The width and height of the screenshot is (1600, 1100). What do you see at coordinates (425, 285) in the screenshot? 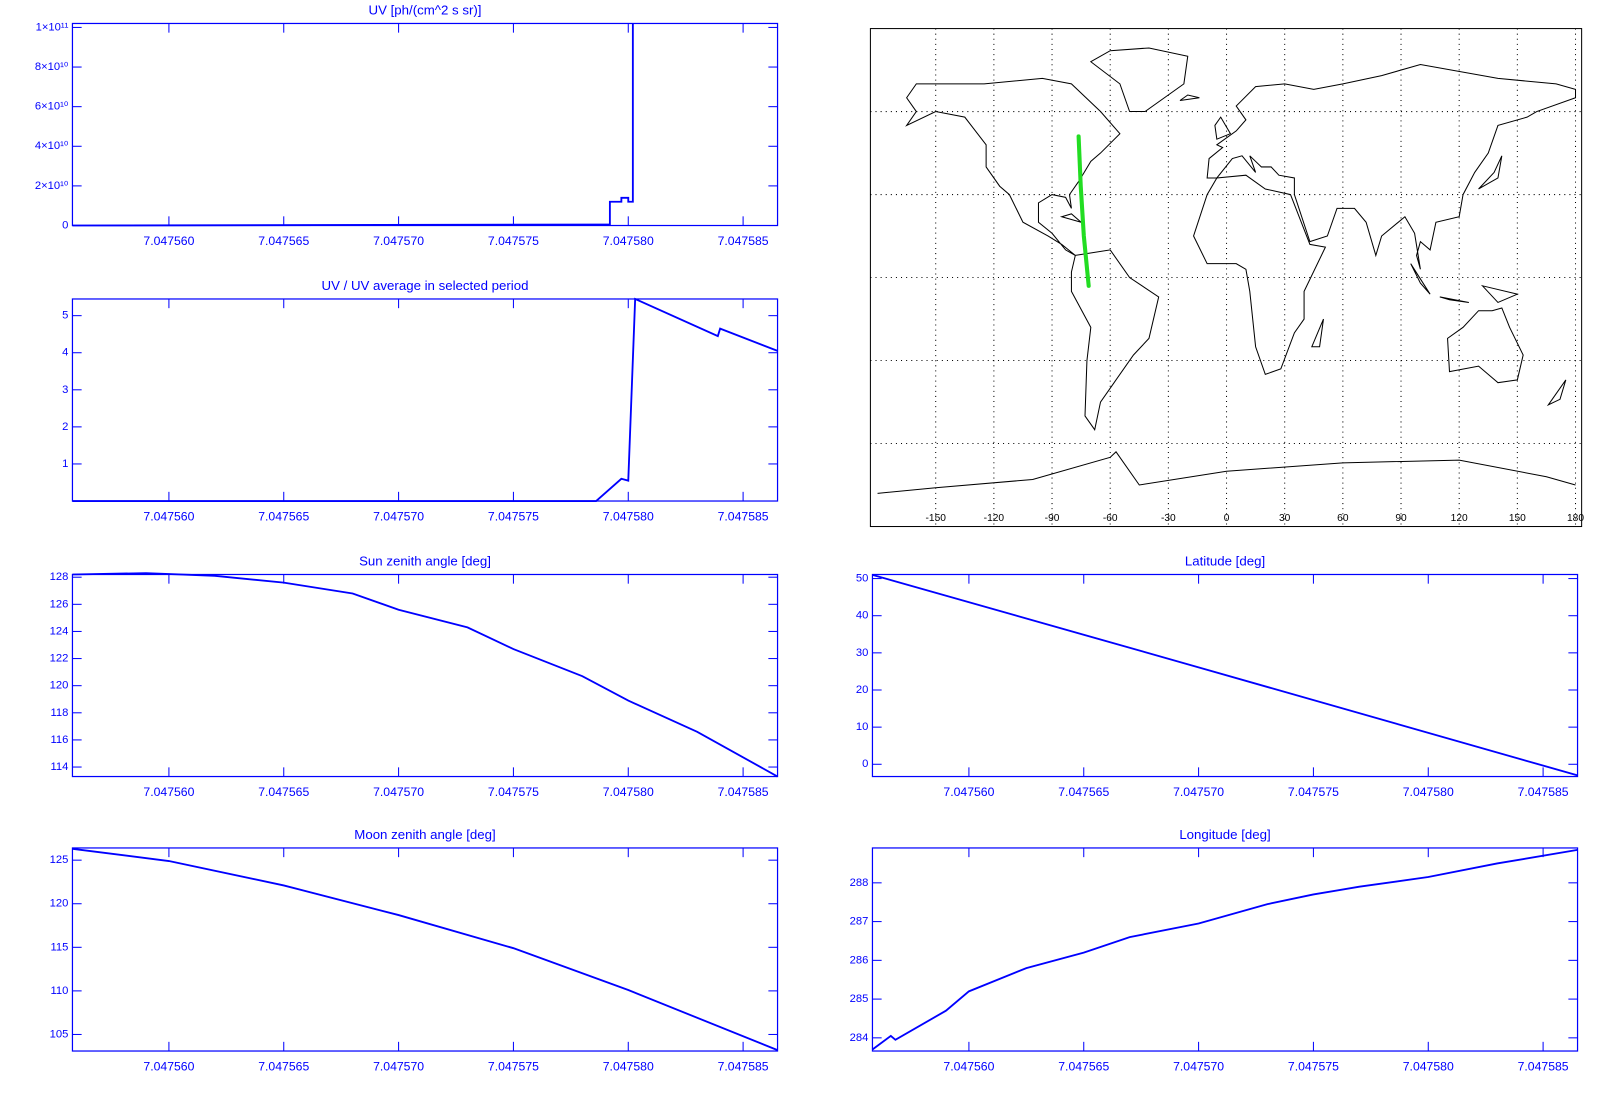
I see `chart-title: UV / UV average in selected period` at bounding box center [425, 285].